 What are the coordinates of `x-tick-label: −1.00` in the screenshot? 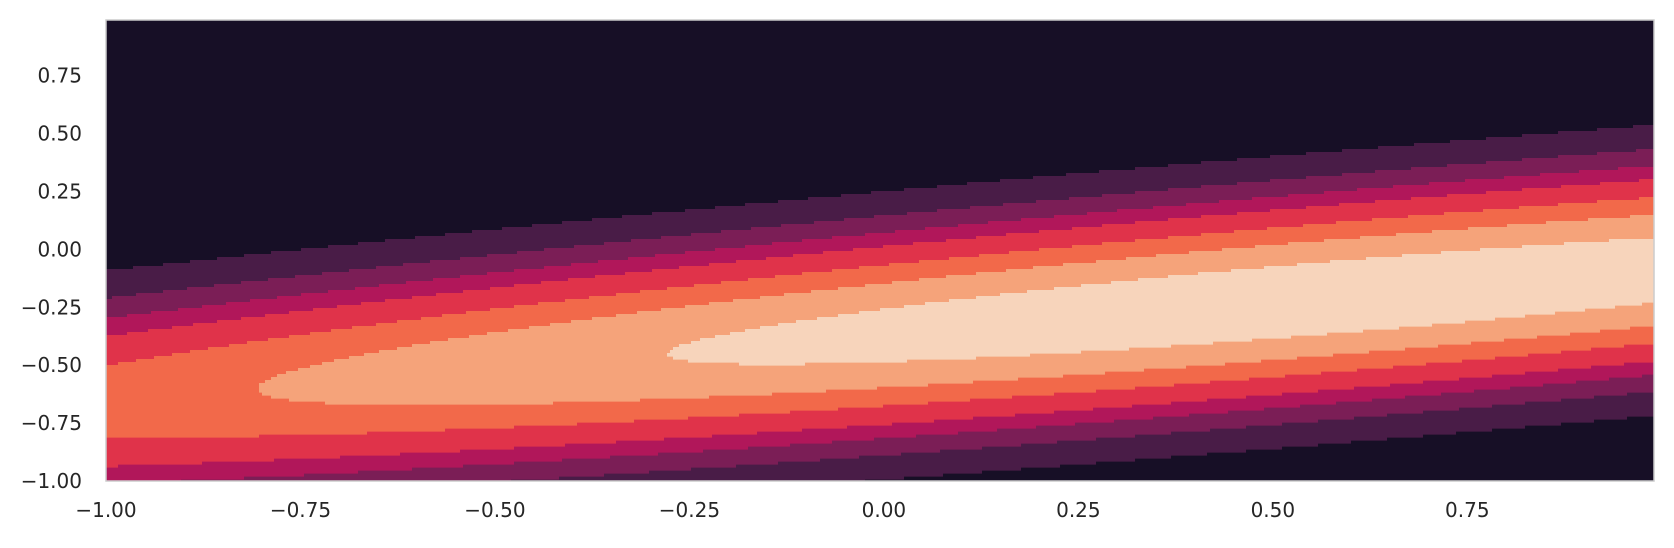 It's located at (105, 510).